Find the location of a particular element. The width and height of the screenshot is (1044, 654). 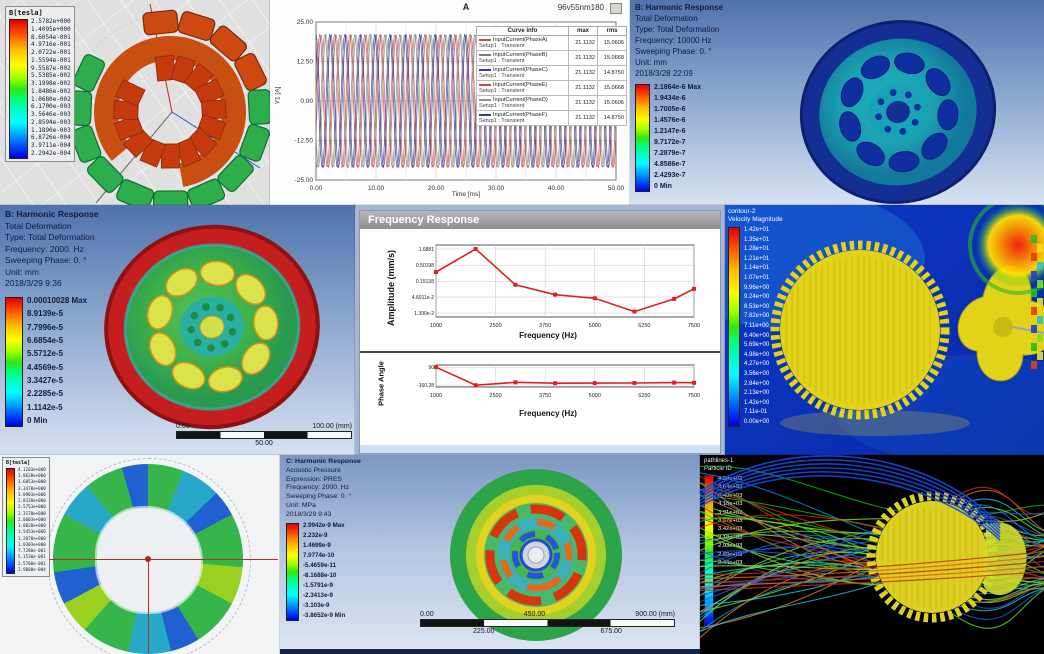

legend-value: 9.24e+00 is located at coordinates (757, 297).